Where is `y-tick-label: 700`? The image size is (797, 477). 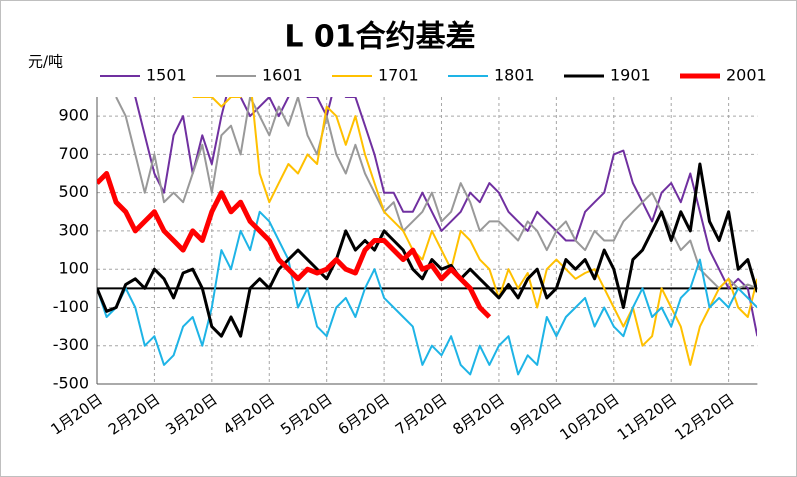 y-tick-label: 700 is located at coordinates (73, 153).